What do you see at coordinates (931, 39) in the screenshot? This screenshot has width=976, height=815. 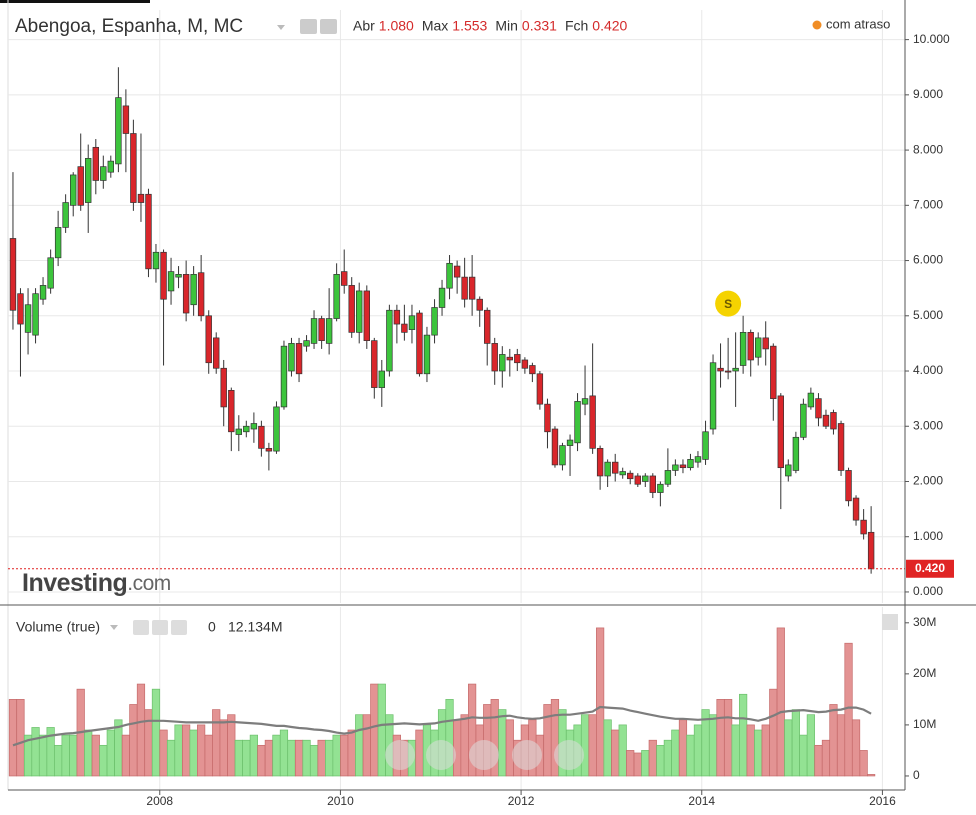 I see `y-tick-label: 10.000` at bounding box center [931, 39].